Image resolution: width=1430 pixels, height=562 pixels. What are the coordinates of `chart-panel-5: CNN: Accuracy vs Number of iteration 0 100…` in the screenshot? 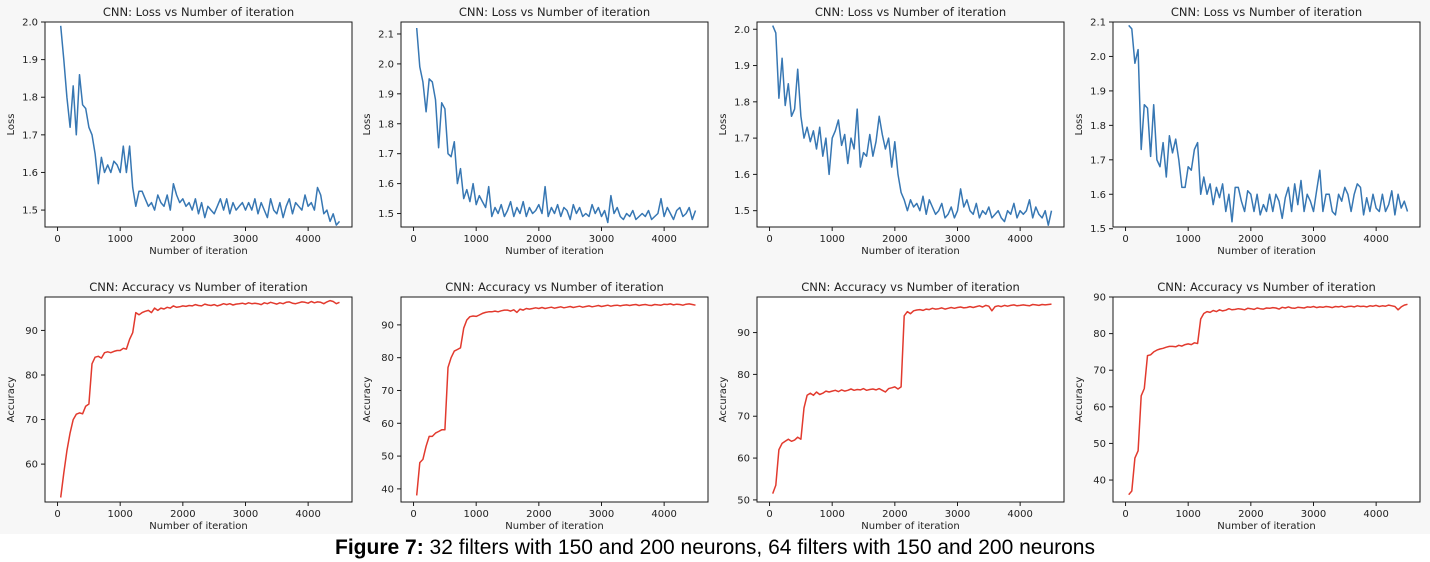 It's located at (179, 401).